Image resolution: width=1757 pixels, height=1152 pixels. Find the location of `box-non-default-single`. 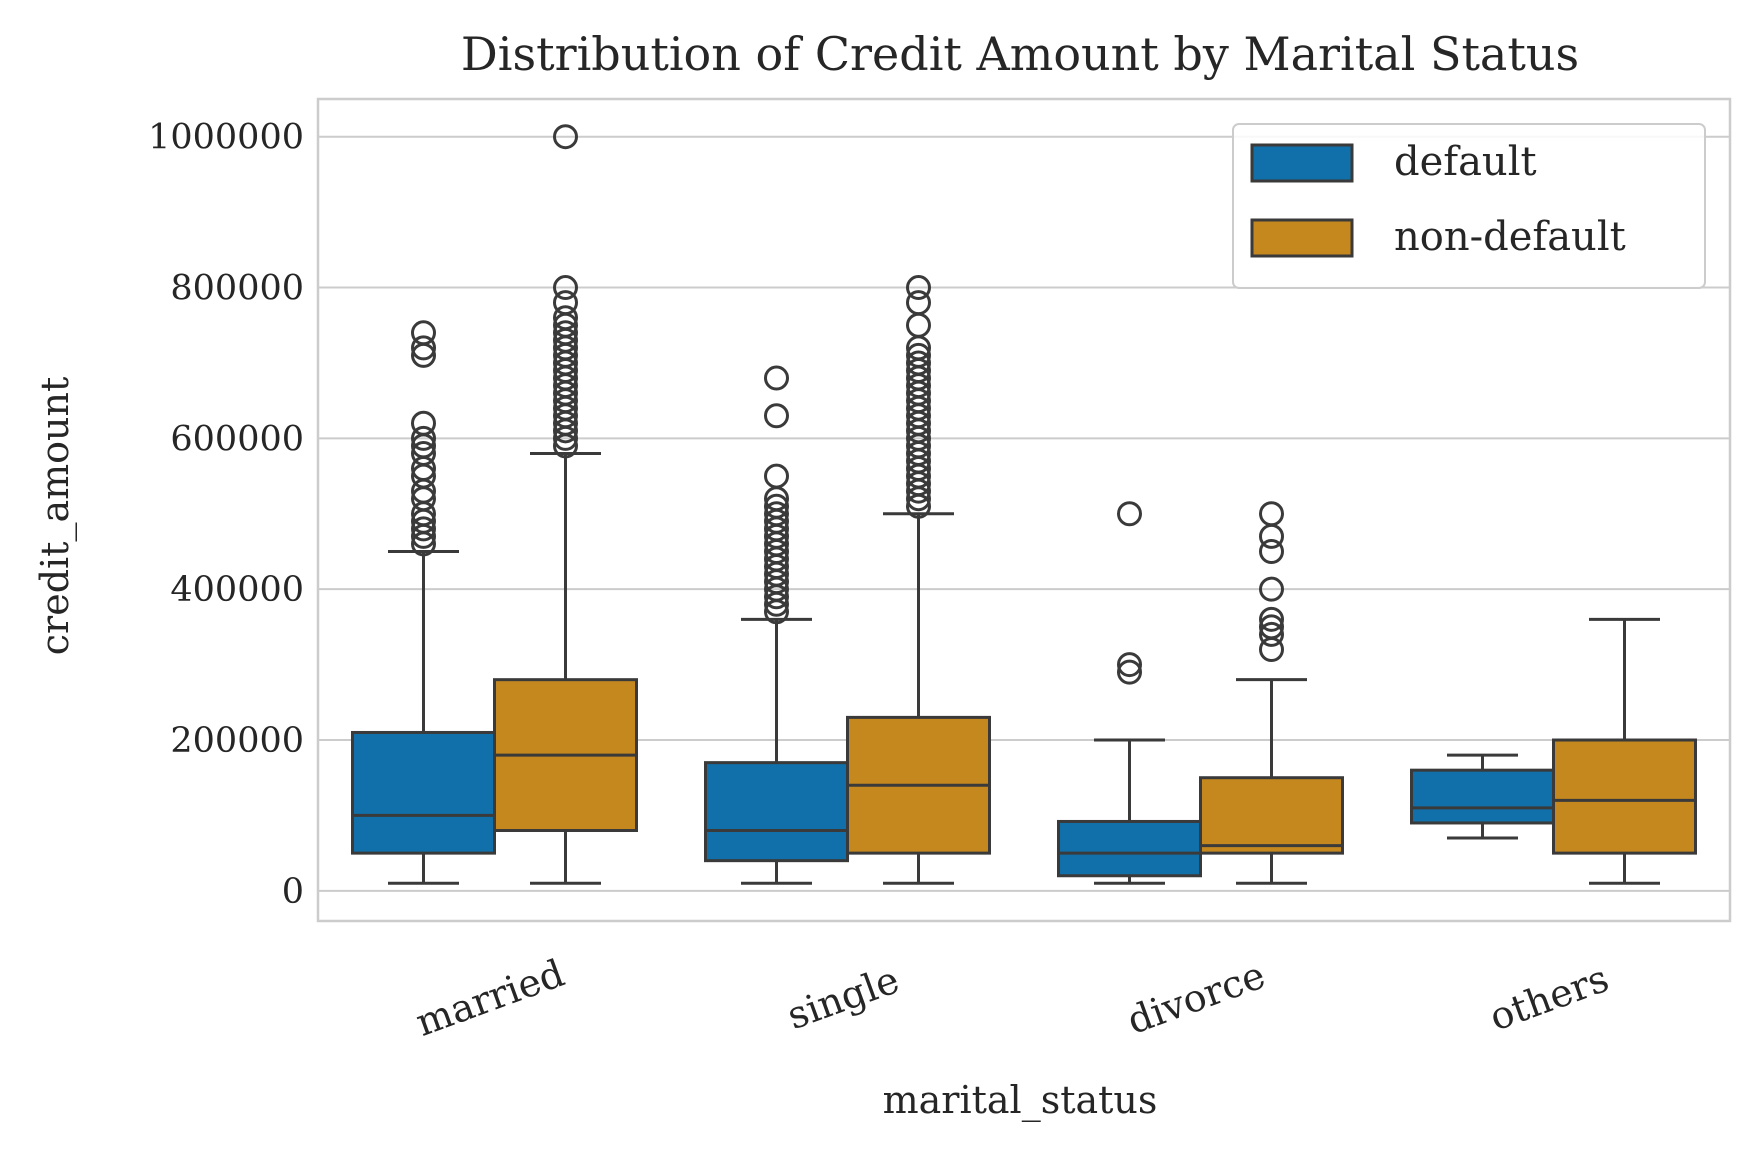

box-non-default-single is located at coordinates (918, 580).